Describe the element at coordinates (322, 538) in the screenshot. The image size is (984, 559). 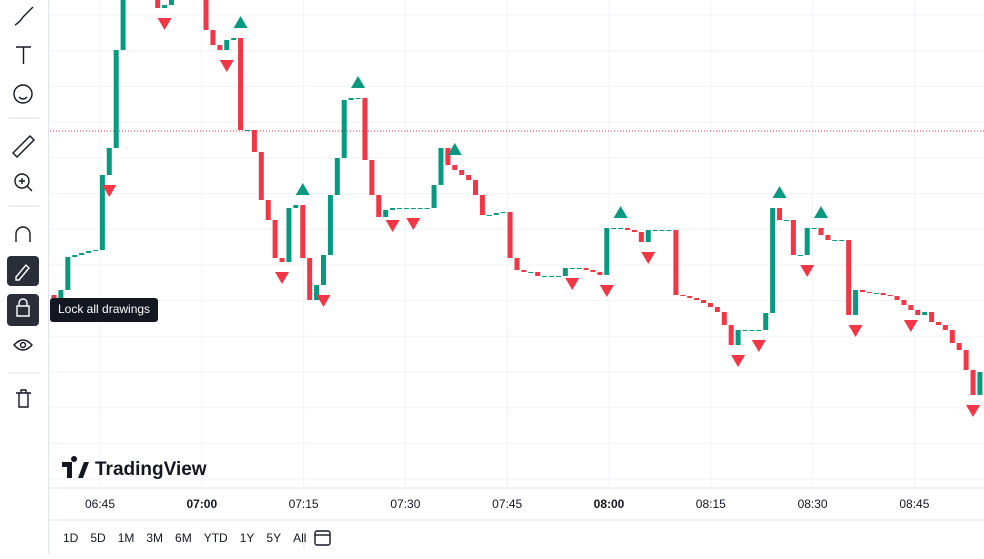
I see `date-range-button` at that location.